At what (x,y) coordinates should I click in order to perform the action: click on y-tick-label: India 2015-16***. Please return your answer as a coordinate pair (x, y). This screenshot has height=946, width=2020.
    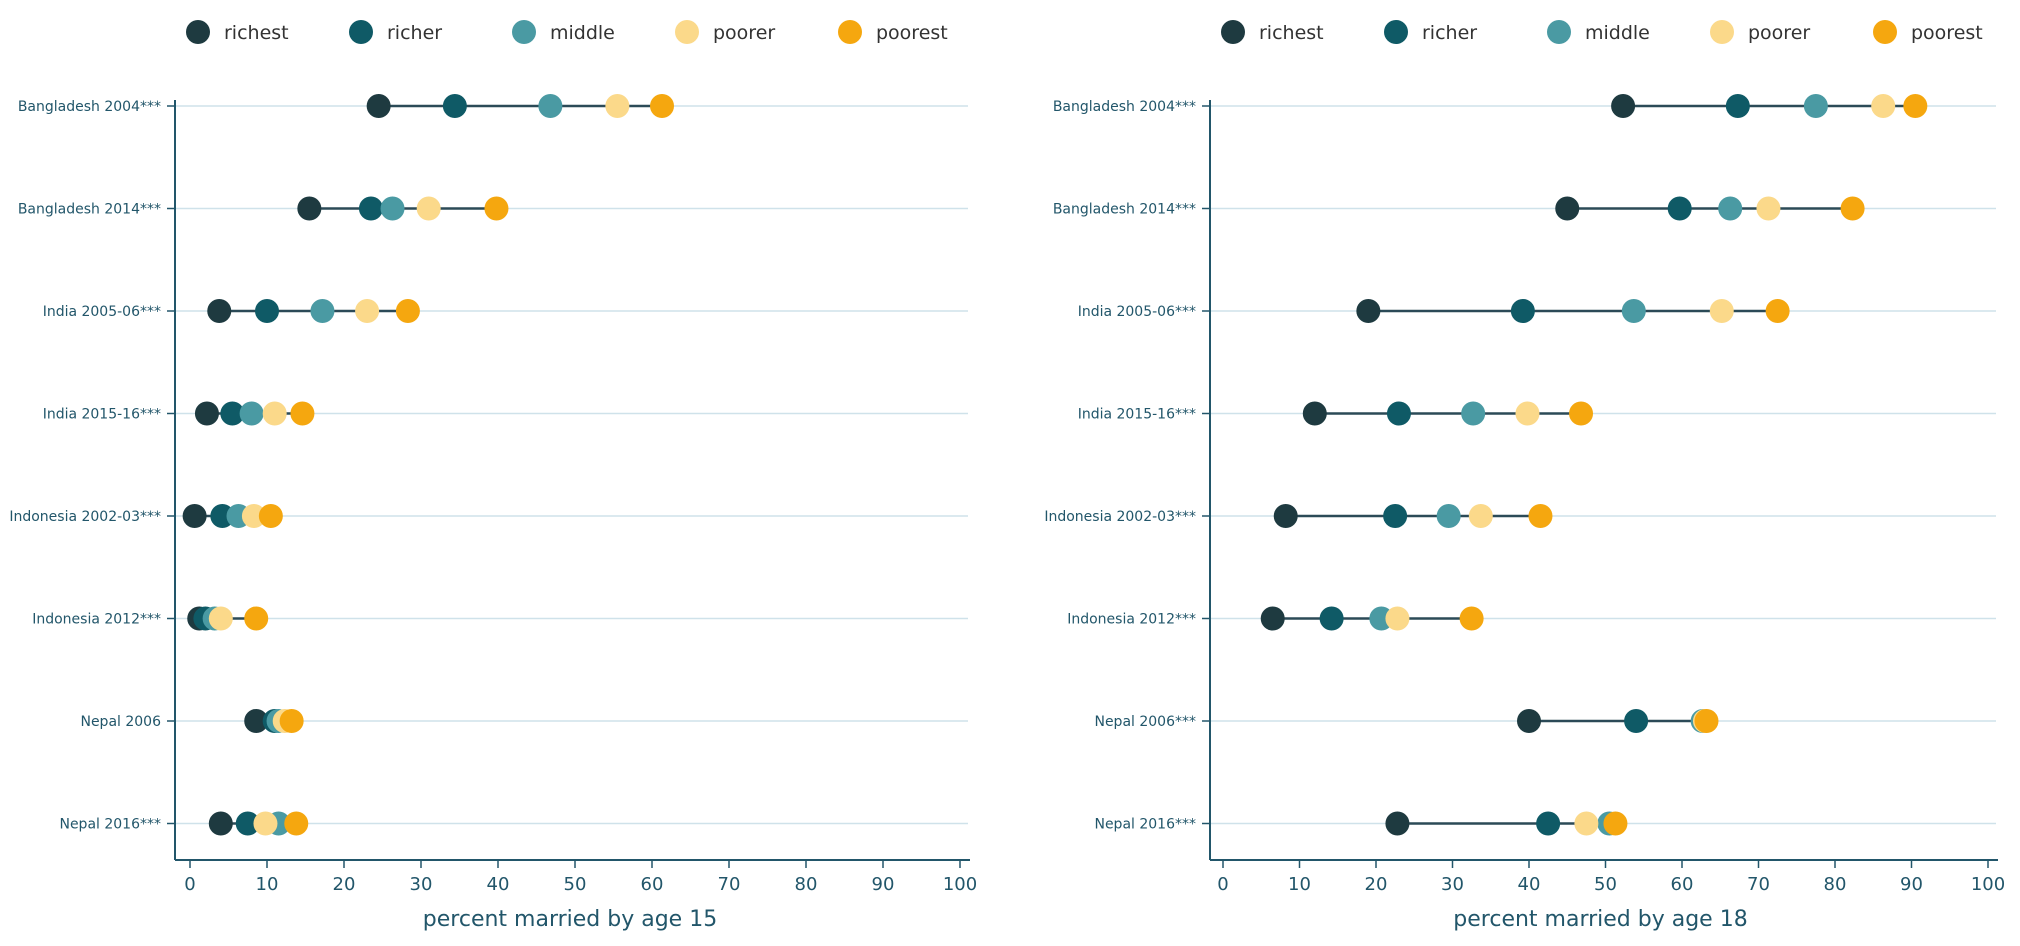
    Looking at the image, I should click on (102, 415).